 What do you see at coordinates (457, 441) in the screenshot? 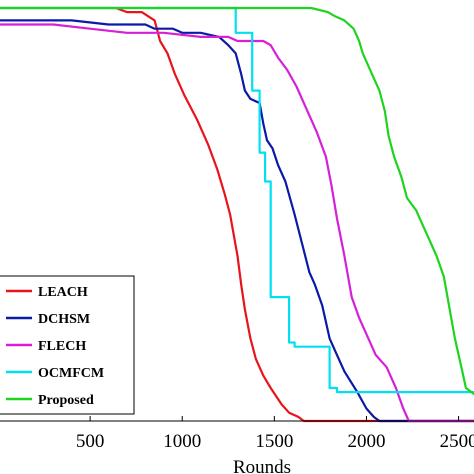
I see `x-tick-label-2500: 2500` at bounding box center [457, 441].